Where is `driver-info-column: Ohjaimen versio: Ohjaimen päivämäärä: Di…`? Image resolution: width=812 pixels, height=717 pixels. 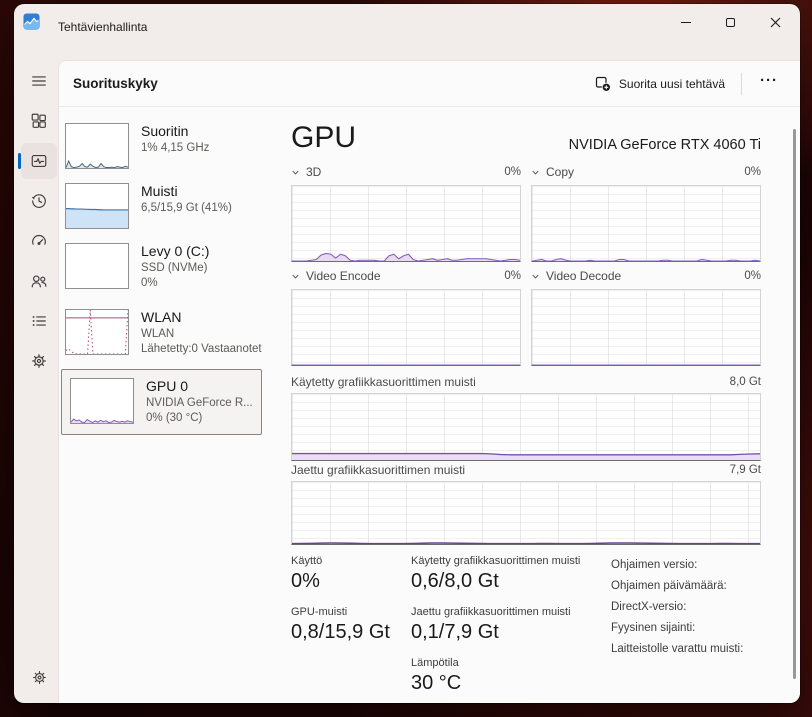
driver-info-column: Ohjaimen versio: Ohjaimen päivämäärä: Di… is located at coordinates (686, 607).